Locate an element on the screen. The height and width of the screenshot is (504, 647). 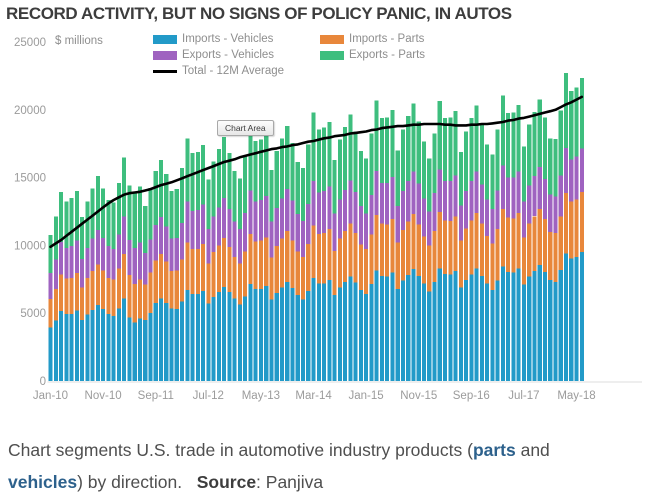
svg-text: 15000 is located at coordinates (30, 179).